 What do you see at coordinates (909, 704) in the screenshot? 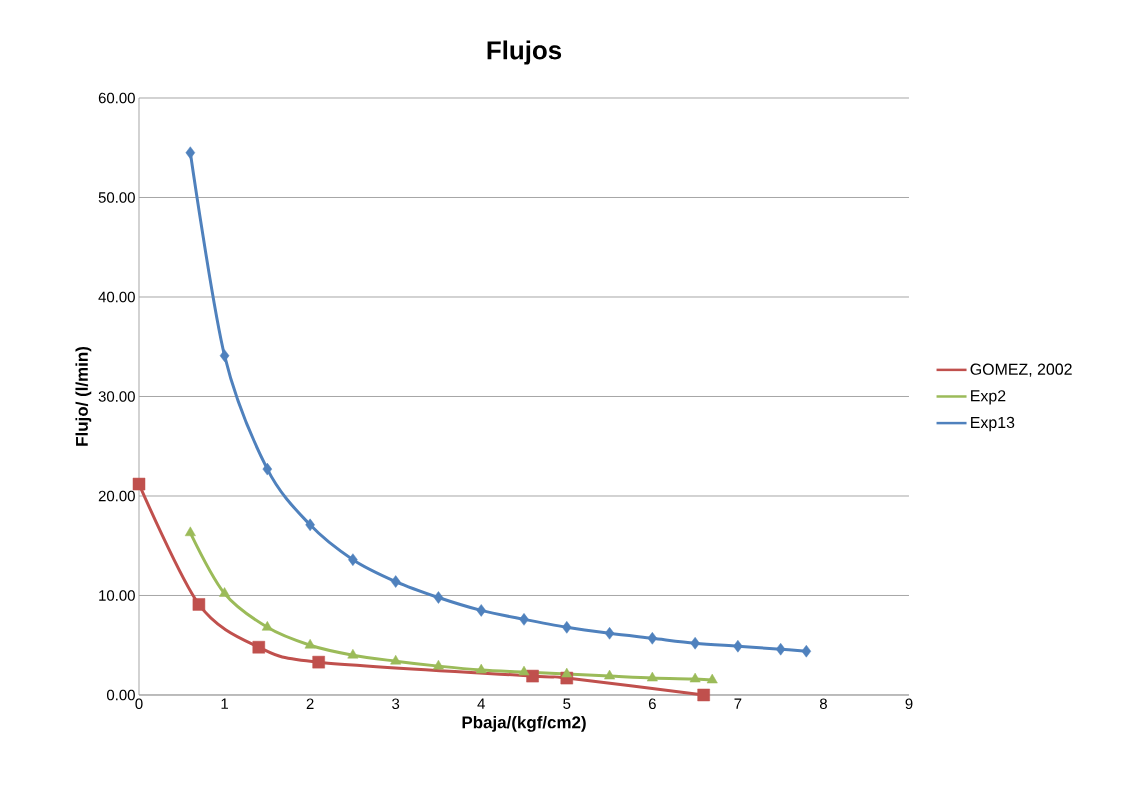
I see `x-tick-label: 9` at bounding box center [909, 704].